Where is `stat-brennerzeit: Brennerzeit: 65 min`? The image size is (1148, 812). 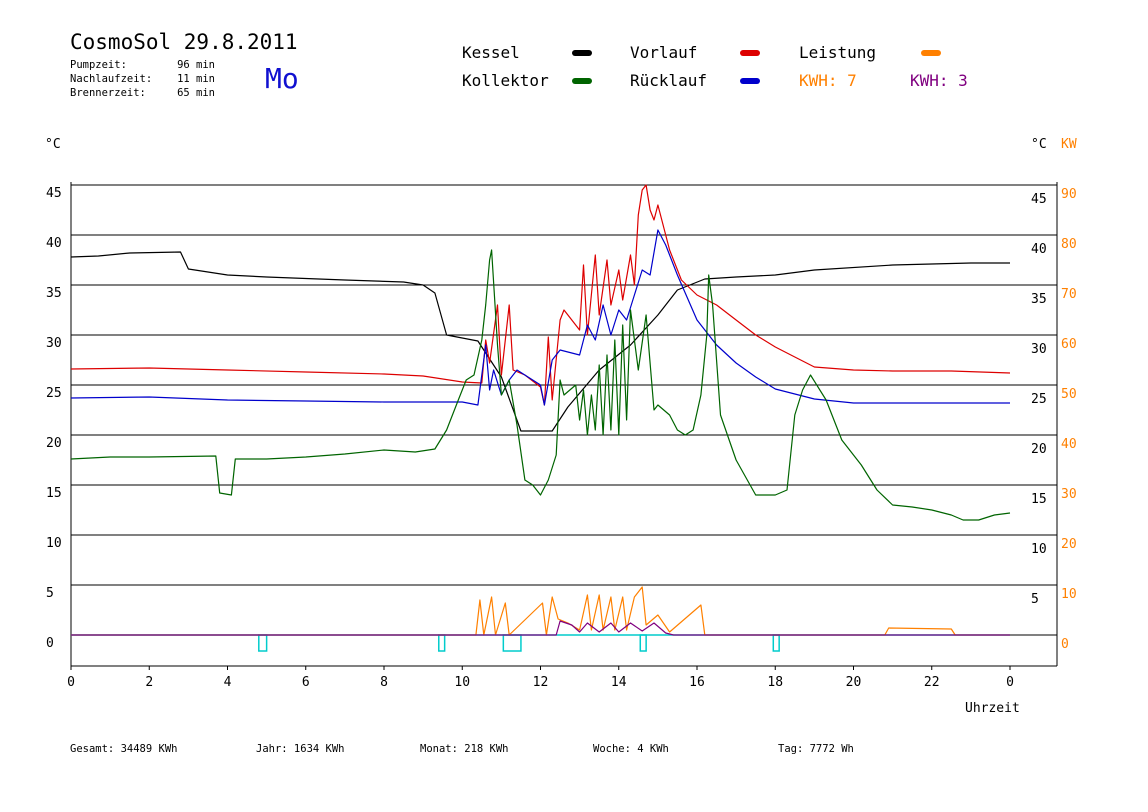
stat-brennerzeit: Brennerzeit: 65 min is located at coordinates (142, 93).